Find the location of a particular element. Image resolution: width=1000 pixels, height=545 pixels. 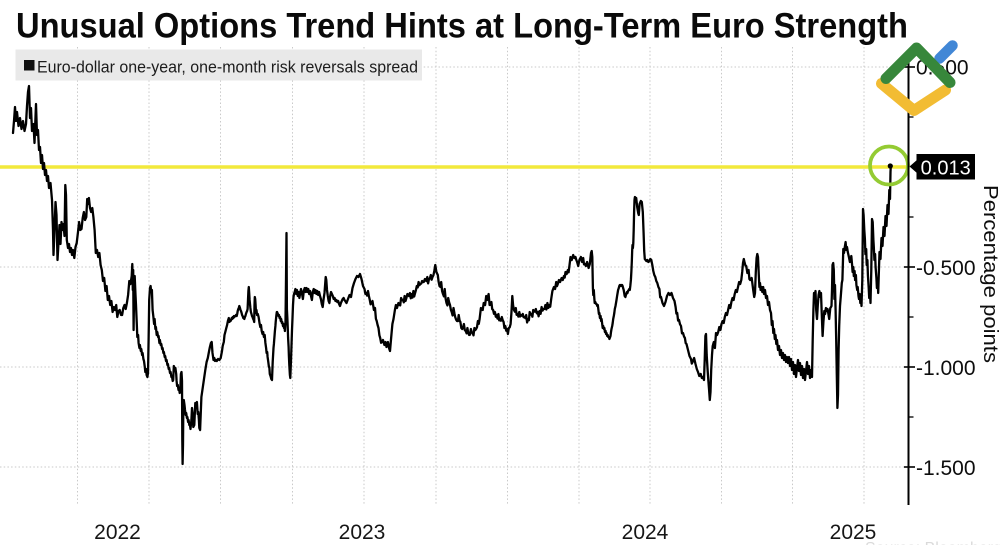

svg-text: -1.500 is located at coordinates (946, 468).